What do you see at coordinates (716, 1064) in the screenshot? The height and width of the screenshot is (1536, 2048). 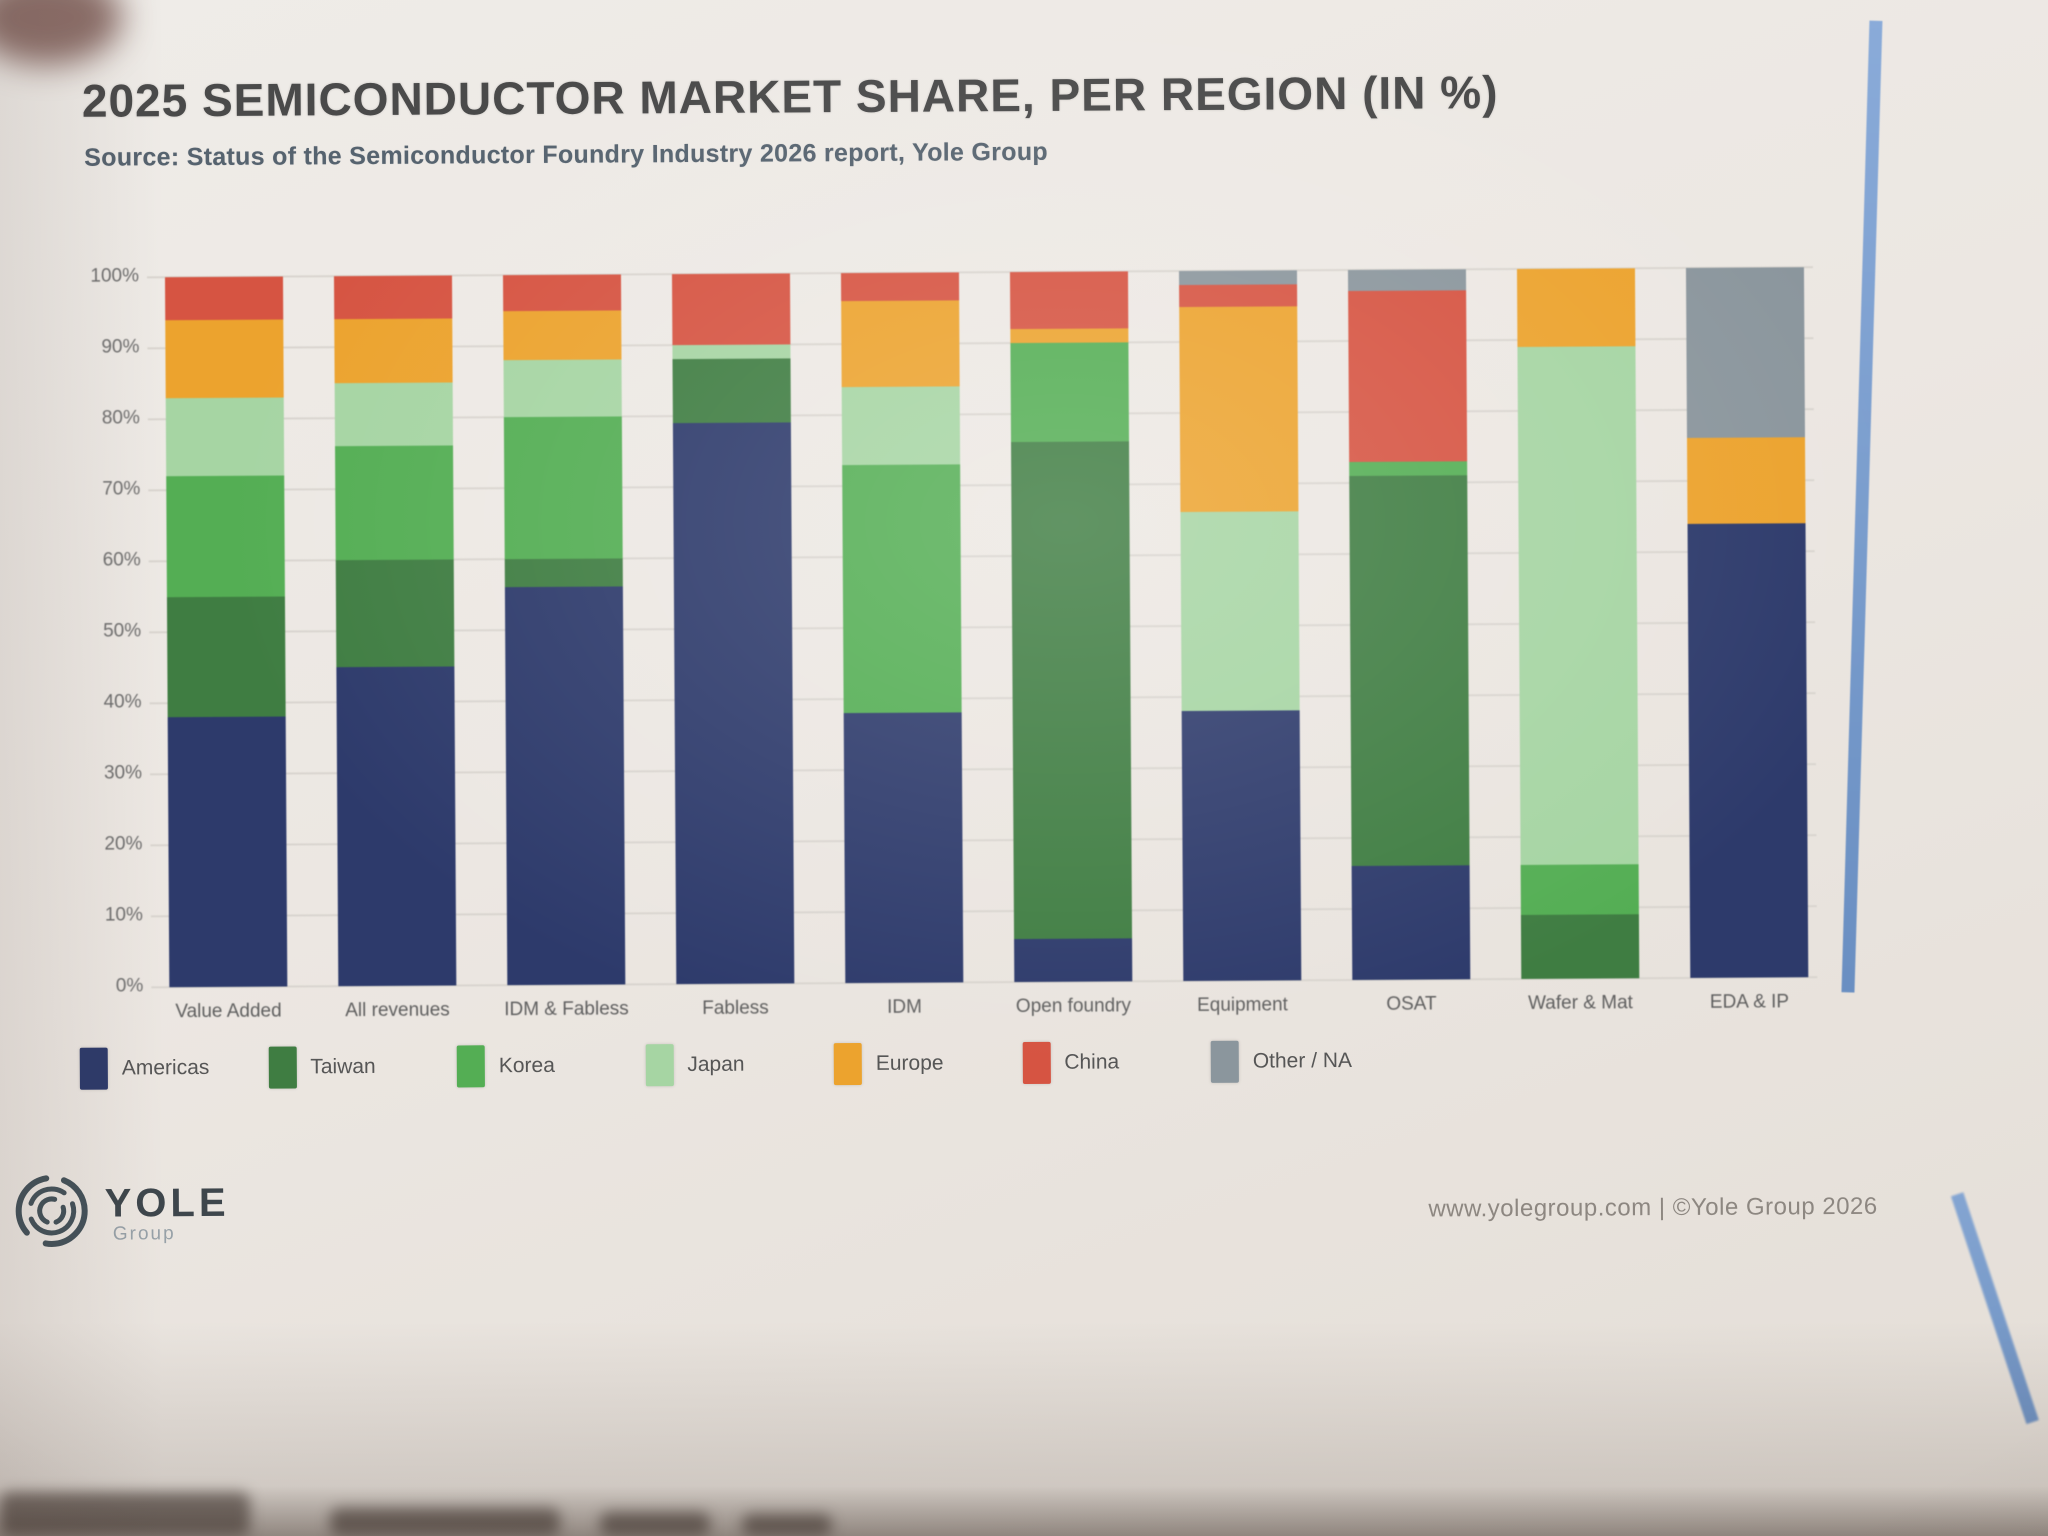 I see `legend-label: Japan` at bounding box center [716, 1064].